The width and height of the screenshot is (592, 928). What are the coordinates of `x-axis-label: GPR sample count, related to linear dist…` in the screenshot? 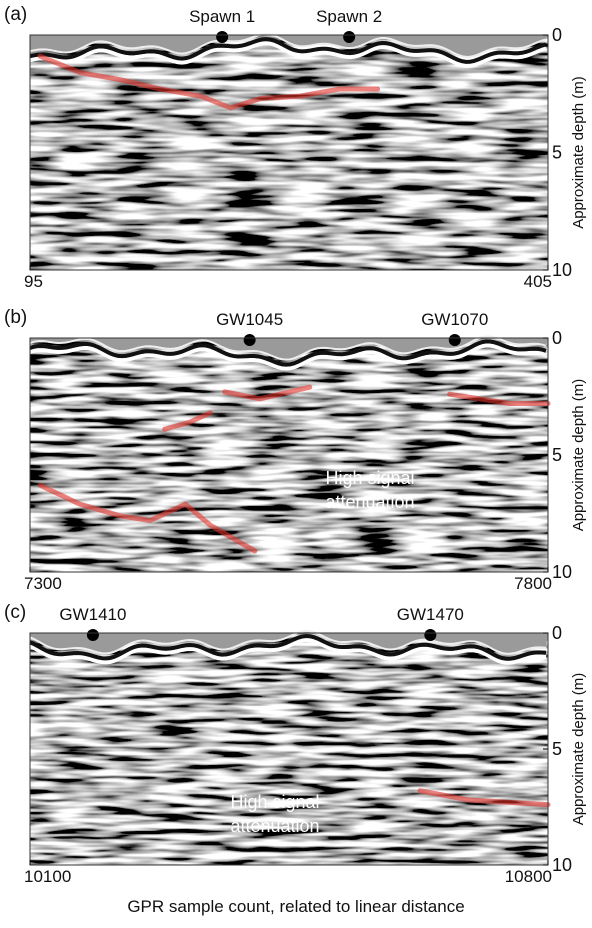 It's located at (295, 906).